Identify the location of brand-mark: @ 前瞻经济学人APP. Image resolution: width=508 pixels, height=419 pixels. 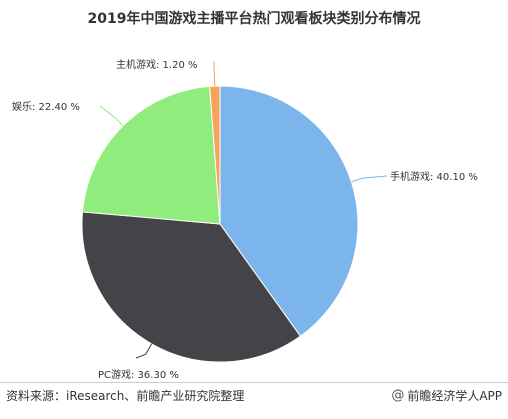
(446, 395).